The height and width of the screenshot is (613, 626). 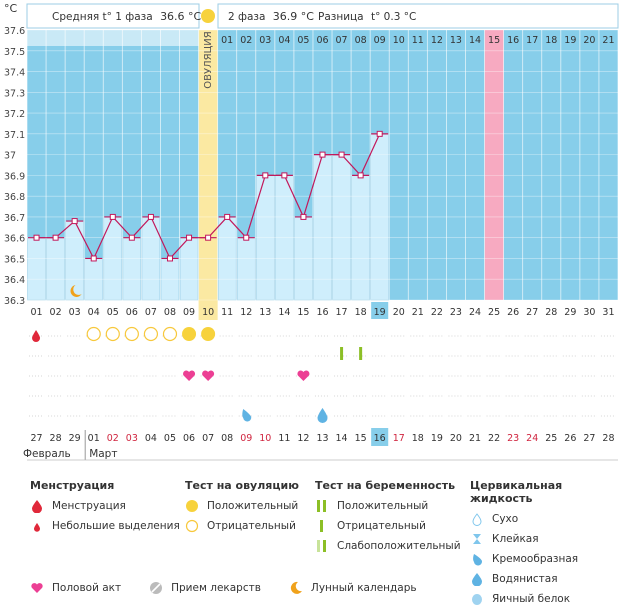 What do you see at coordinates (208, 16) in the screenshot?
I see `ovulation-sun-icon` at bounding box center [208, 16].